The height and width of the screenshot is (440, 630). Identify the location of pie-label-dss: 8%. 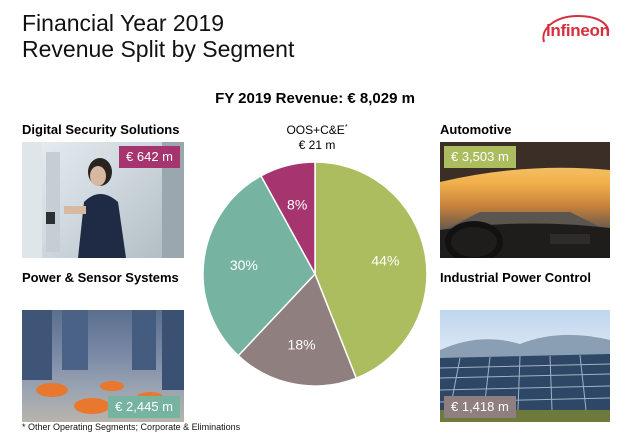
(297, 205).